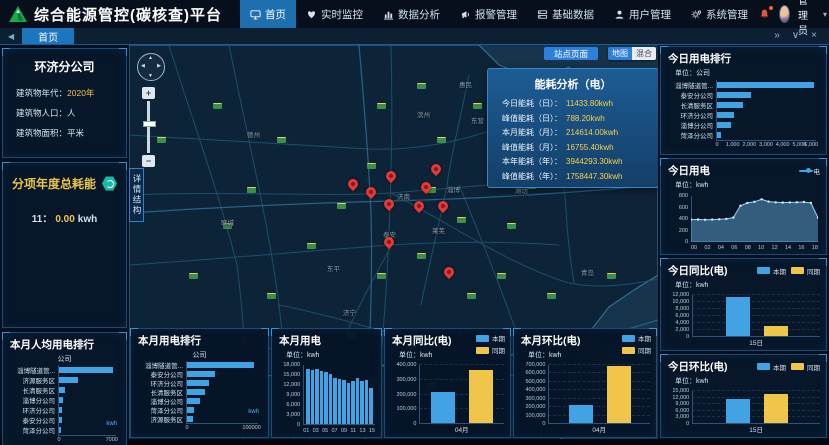  Describe the element at coordinates (644, 53) in the screenshot. I see `layer-混合: 混合` at that location.